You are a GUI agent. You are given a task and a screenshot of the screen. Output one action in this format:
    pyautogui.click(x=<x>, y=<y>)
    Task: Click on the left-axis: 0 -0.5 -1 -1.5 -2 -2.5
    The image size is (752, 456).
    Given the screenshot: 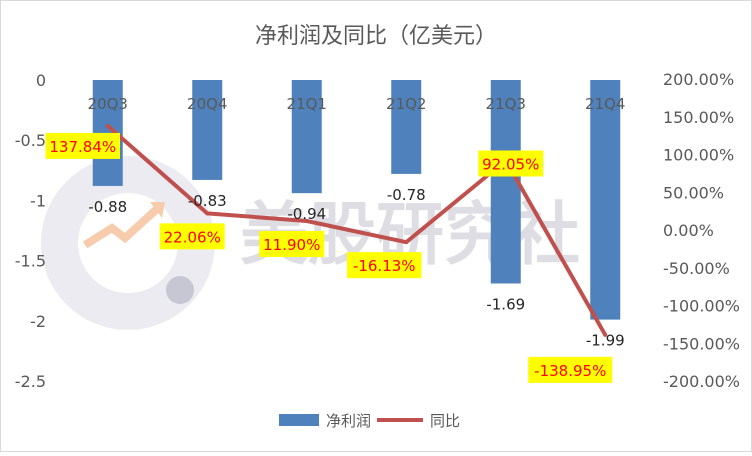 What is the action you would take?
    pyautogui.click(x=30, y=231)
    